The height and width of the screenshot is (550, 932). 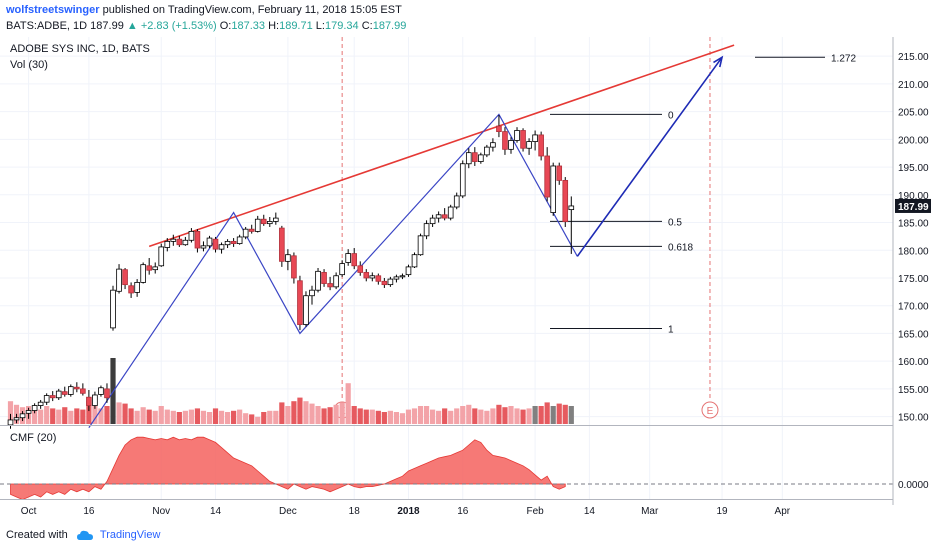 I want to click on cmf-pane: 0.0000, so click(x=464, y=468).